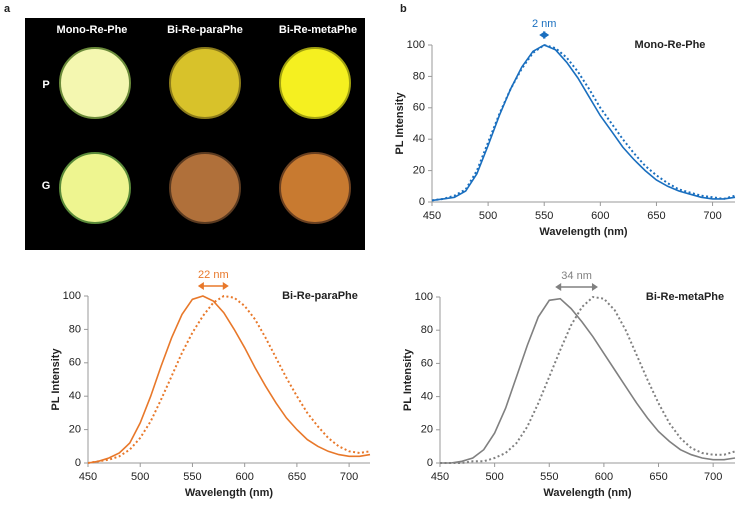 The height and width of the screenshot is (510, 740). What do you see at coordinates (318, 30) in the screenshot?
I see `column-label: Bi-Re-metaPhe` at bounding box center [318, 30].